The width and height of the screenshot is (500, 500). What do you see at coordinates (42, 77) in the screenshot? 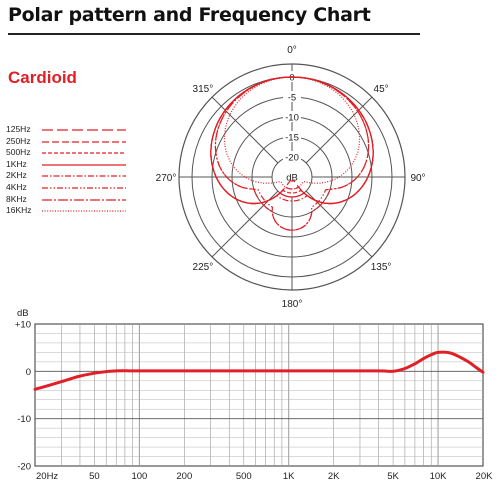
I see `polar-pattern-type: Cardioid` at bounding box center [42, 77].